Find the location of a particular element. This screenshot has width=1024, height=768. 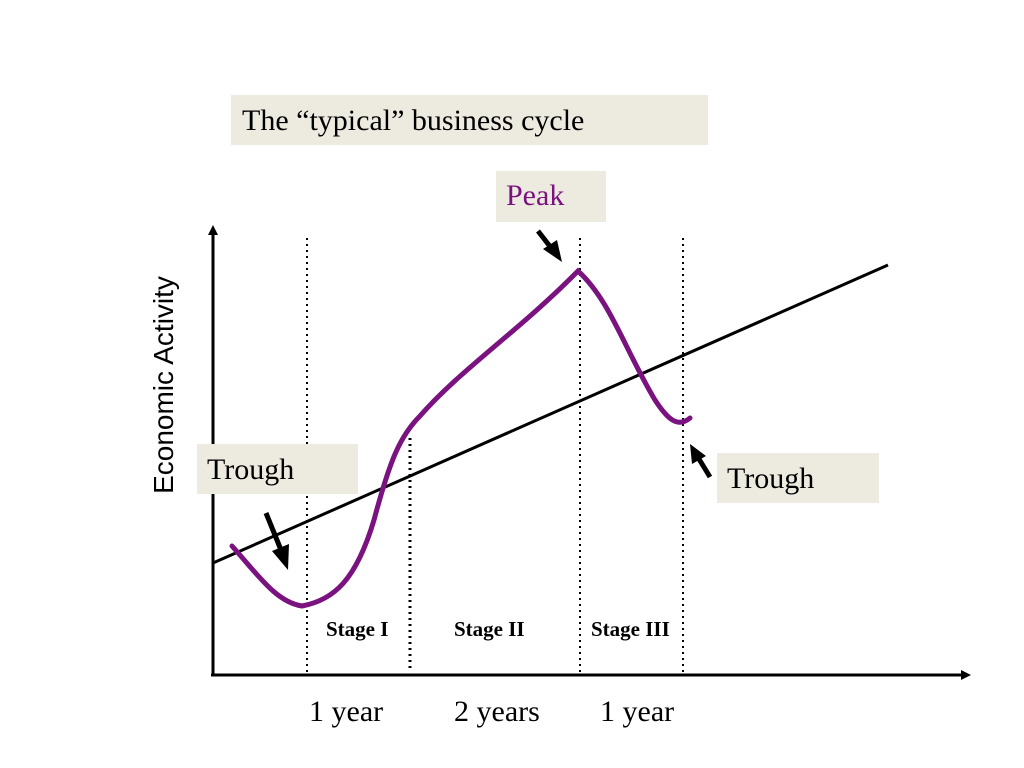

duration-label-3: 1 year is located at coordinates (637, 711).